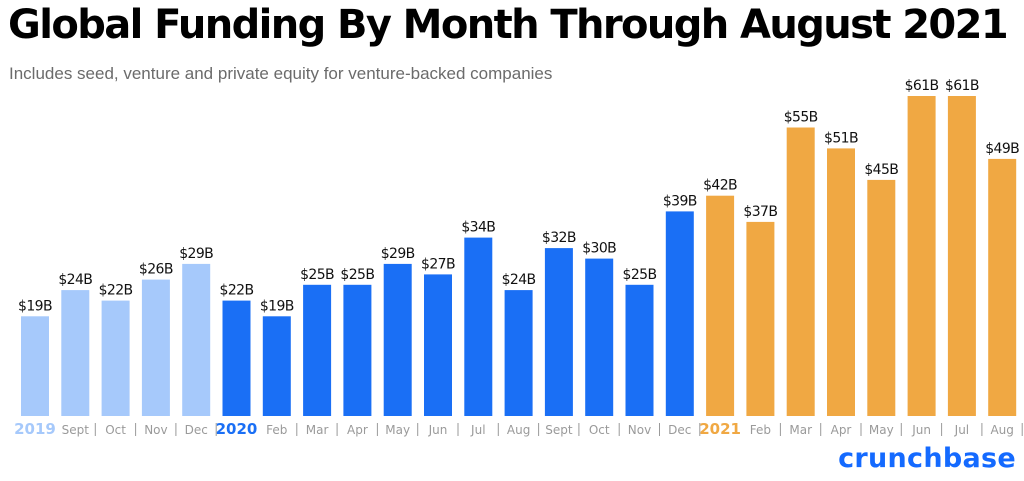 The width and height of the screenshot is (1024, 481). What do you see at coordinates (438, 264) in the screenshot?
I see `bar-value-label: $27B` at bounding box center [438, 264].